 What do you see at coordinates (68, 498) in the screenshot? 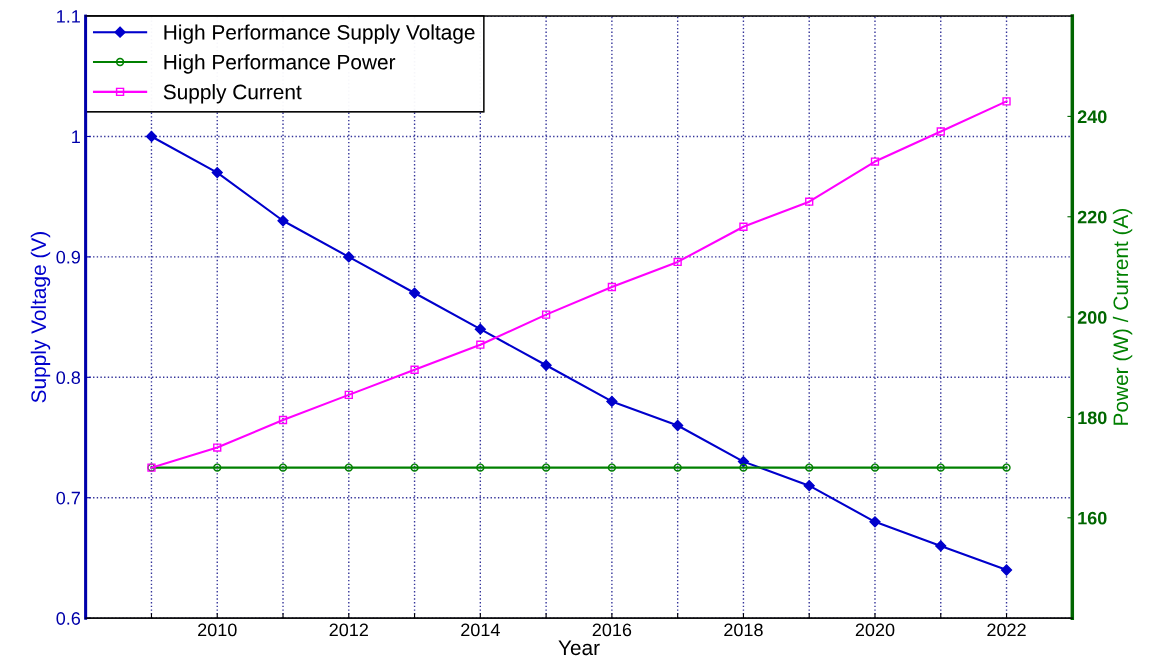
I see `y-tick-label: 0.7` at bounding box center [68, 498].